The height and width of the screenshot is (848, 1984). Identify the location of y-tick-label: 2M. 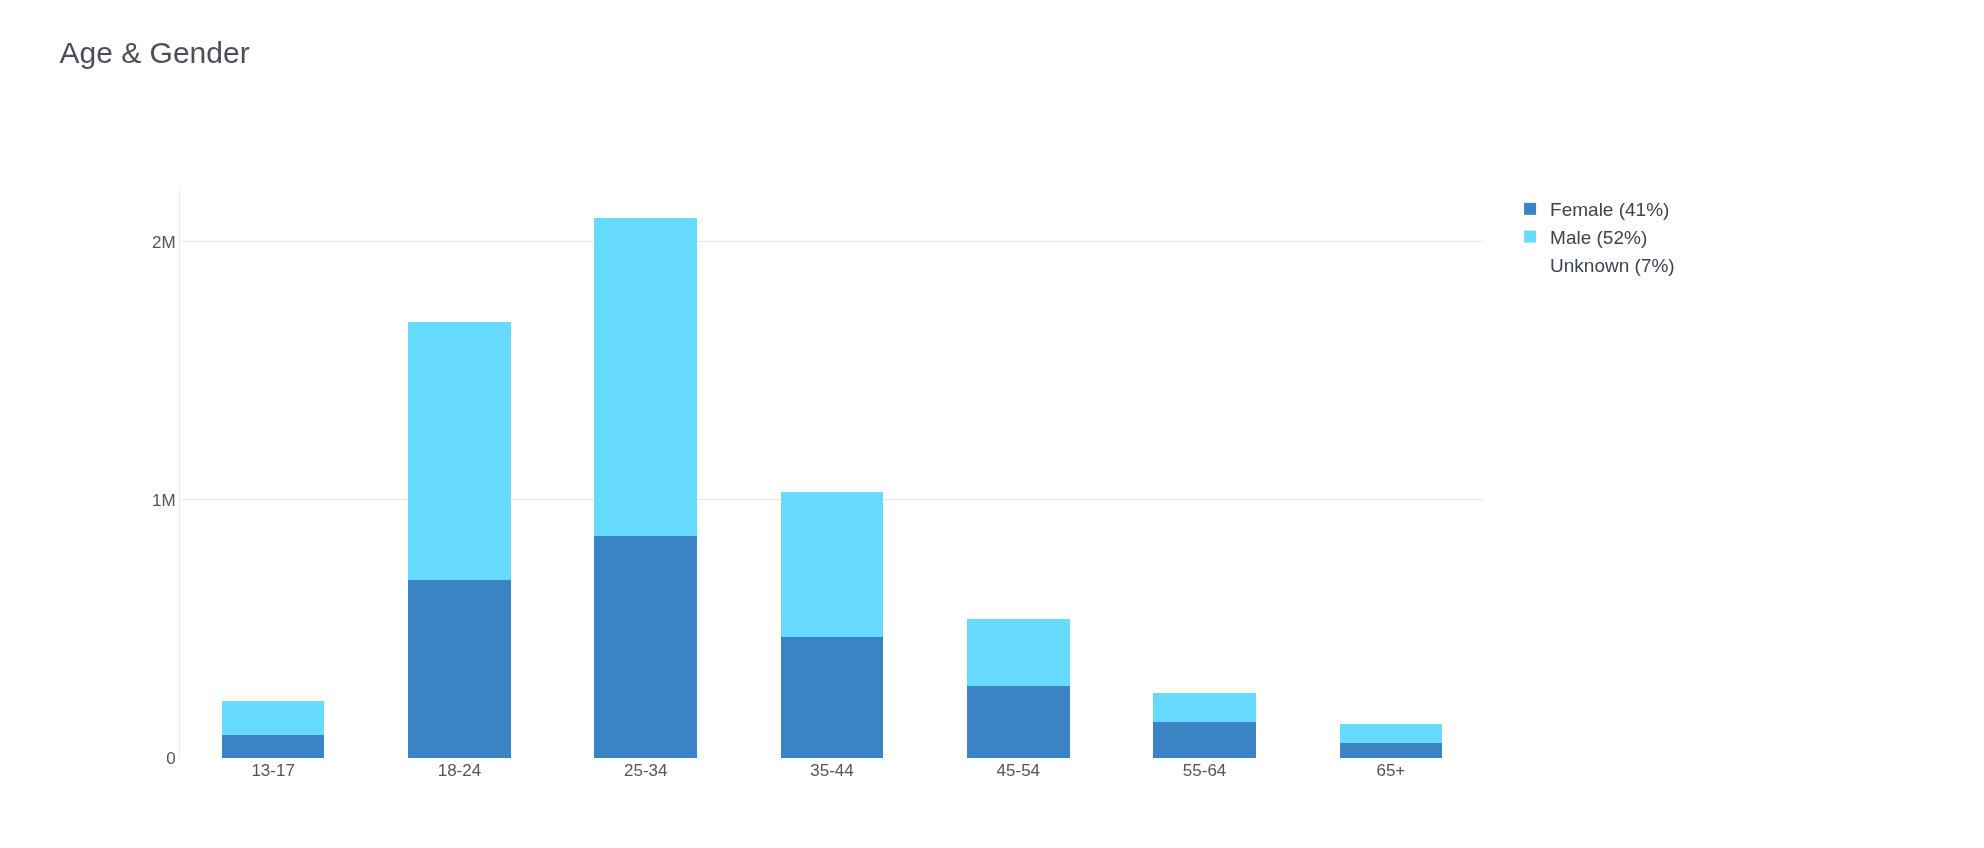
(163, 242).